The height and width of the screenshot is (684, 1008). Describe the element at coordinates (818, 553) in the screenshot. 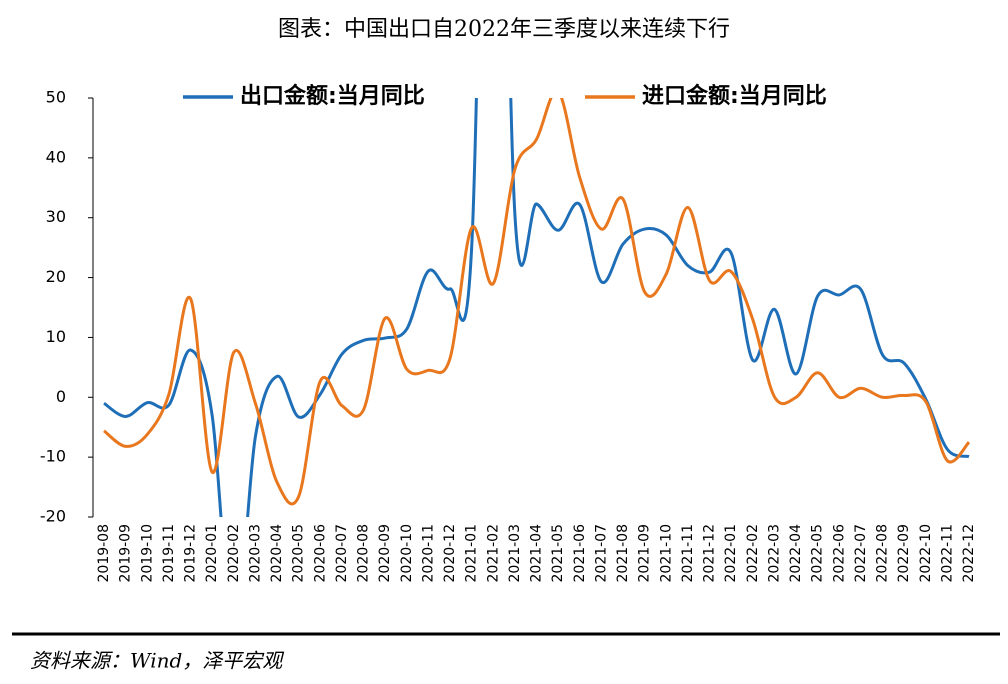

I see `x-tick-label: 2022-05` at that location.